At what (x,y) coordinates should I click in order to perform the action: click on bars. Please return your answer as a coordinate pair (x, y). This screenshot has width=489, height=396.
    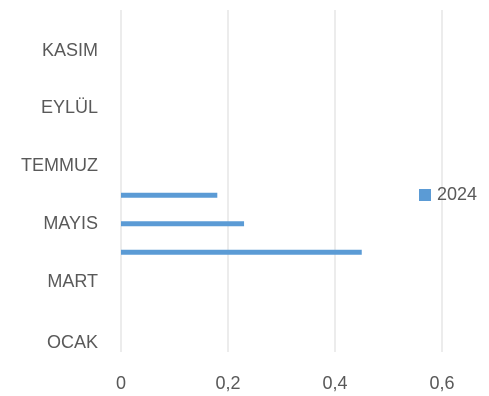
    Looking at the image, I should click on (241, 223).